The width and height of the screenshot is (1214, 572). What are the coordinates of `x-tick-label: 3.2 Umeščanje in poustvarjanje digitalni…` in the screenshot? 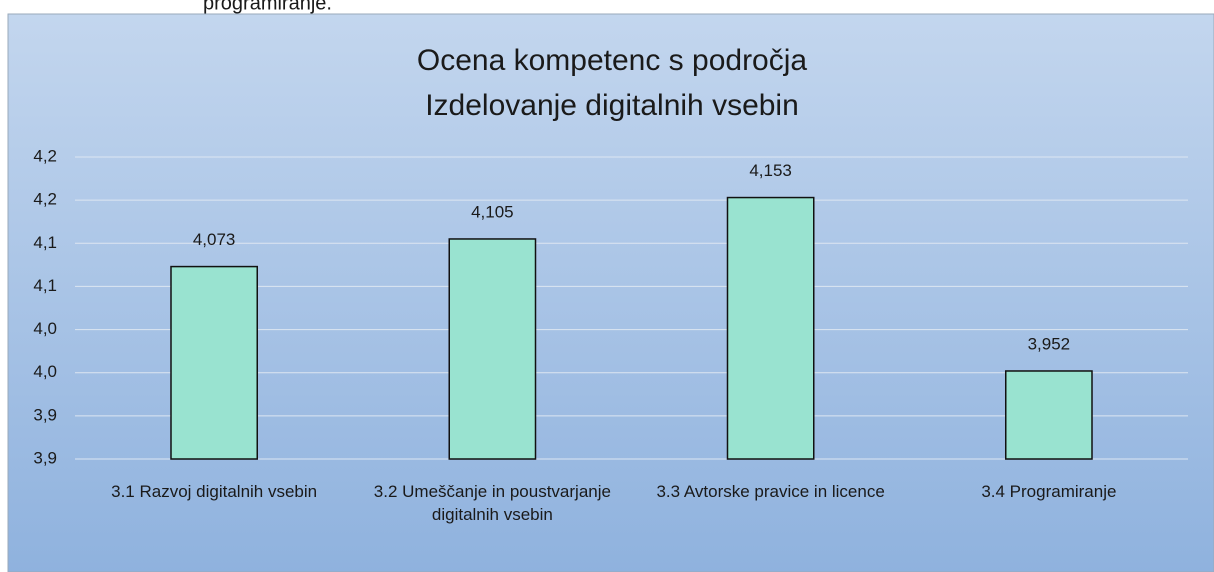 It's located at (492, 503).